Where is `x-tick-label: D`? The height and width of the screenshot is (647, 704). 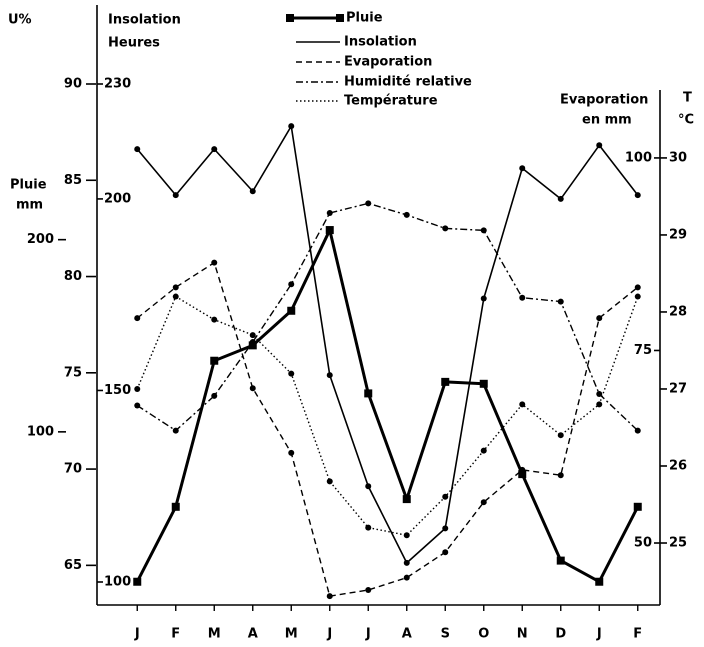
x-tick-label: D is located at coordinates (560, 634).